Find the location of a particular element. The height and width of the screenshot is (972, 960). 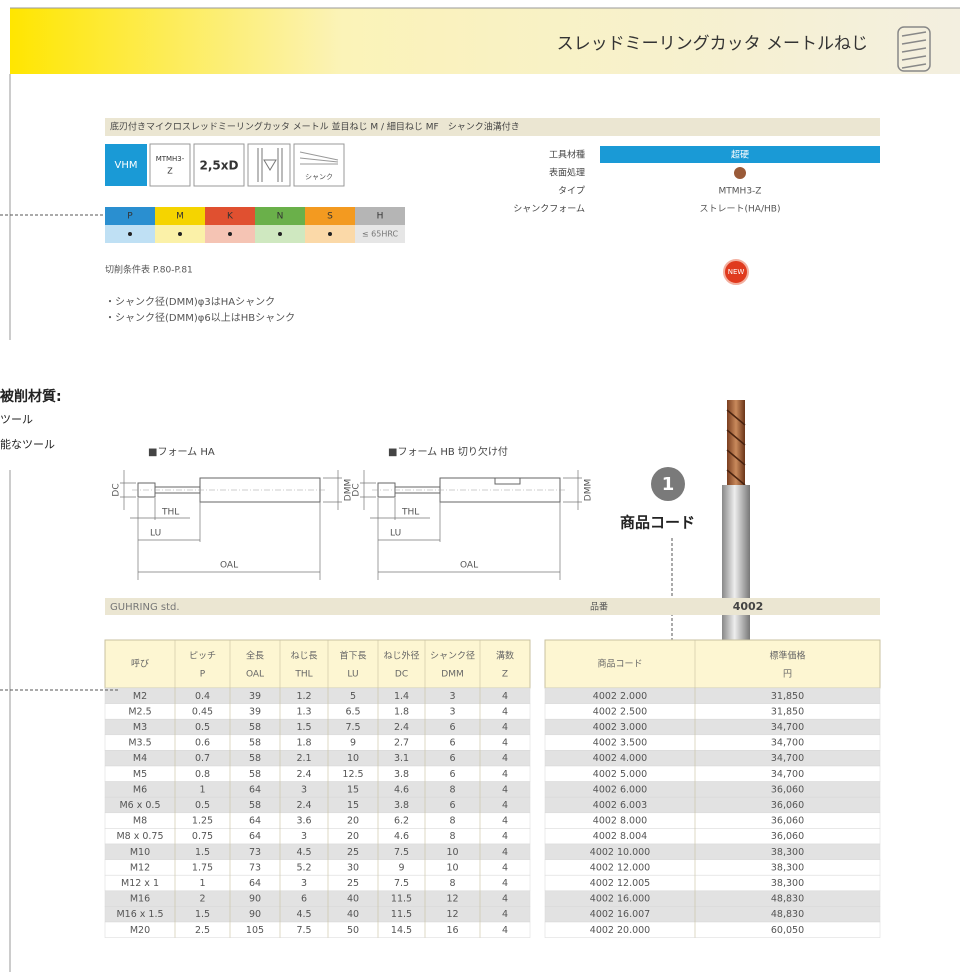

spec-bar is located at coordinates (740, 154).